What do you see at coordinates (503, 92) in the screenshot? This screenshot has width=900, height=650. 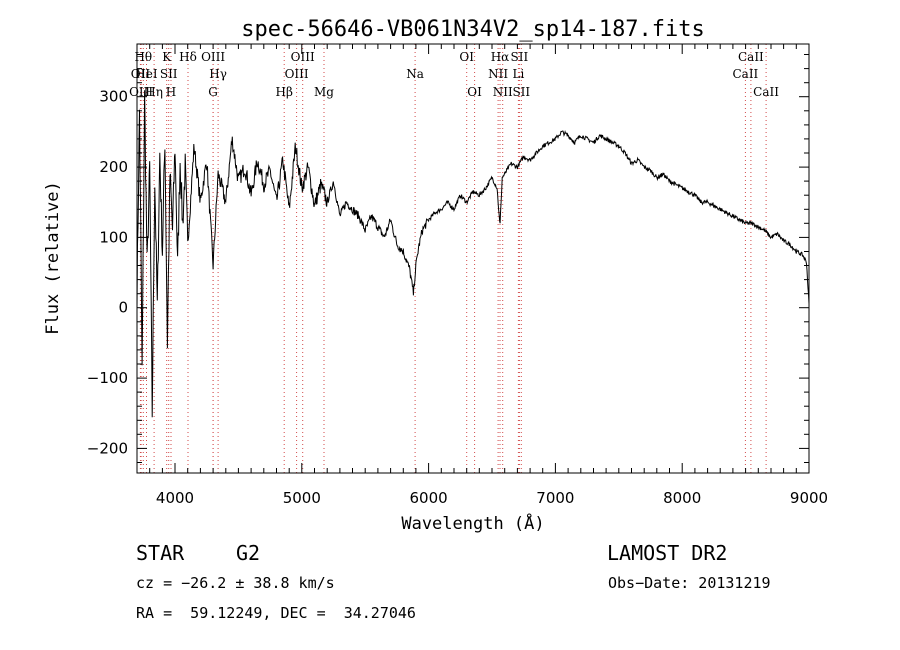 I see `line-label-21: NII` at bounding box center [503, 92].